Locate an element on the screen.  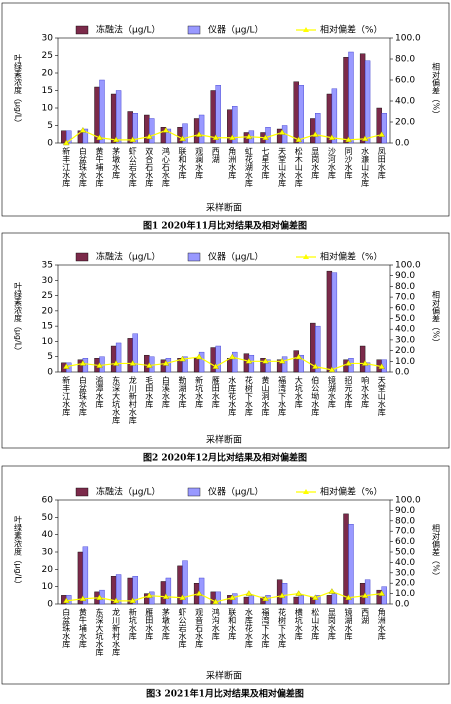
y-tick-label: 15 is located at coordinates (47, 91).